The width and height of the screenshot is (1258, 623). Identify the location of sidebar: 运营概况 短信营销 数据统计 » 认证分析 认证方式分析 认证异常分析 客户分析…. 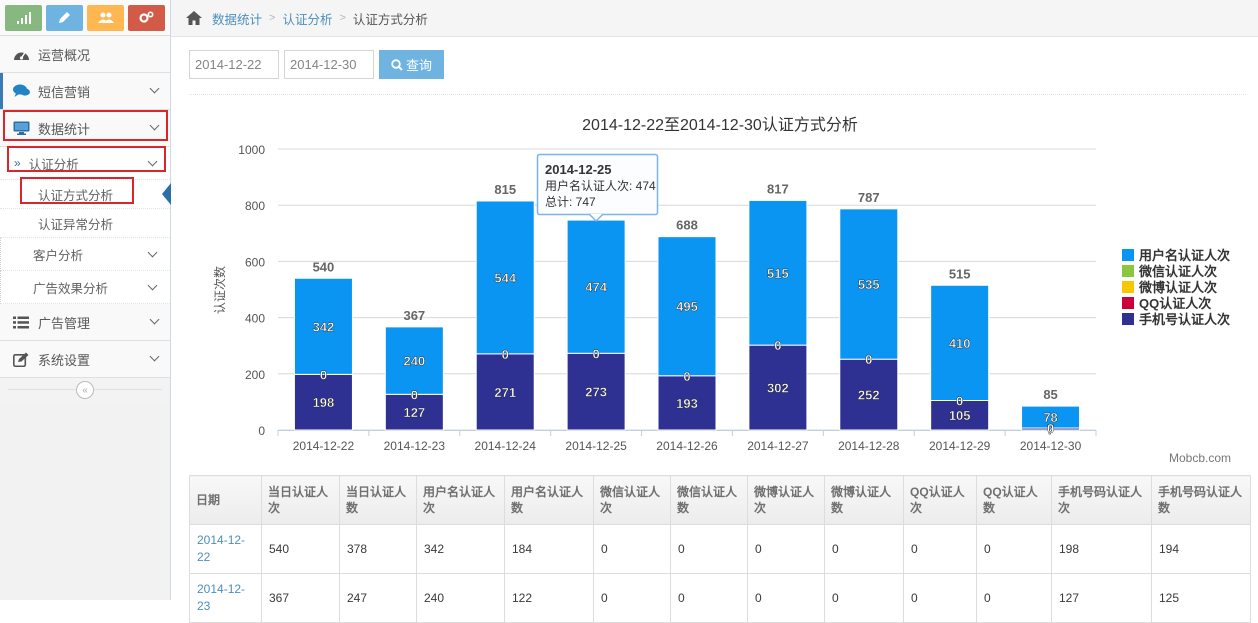
(85, 300).